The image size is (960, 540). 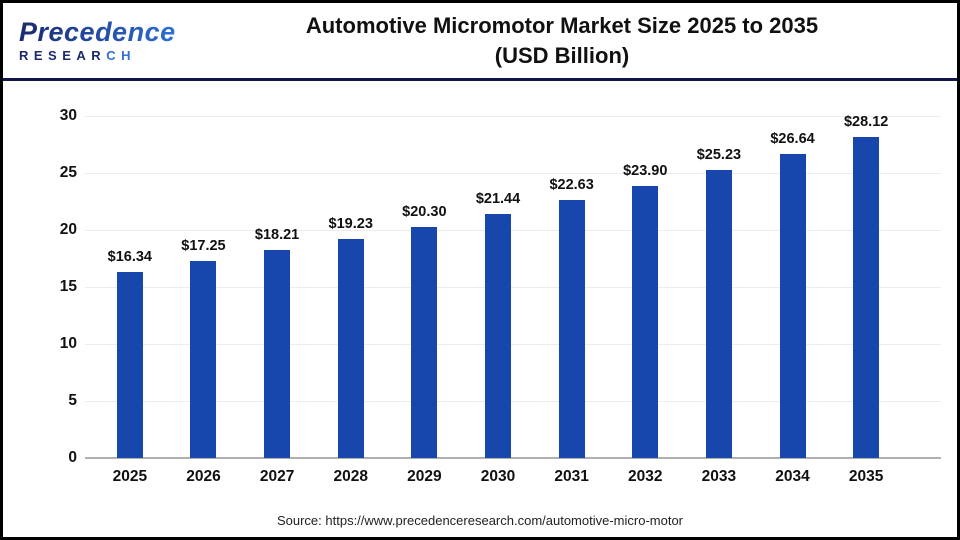 What do you see at coordinates (792, 139) in the screenshot?
I see `bar-value-label-2034: $26.64` at bounding box center [792, 139].